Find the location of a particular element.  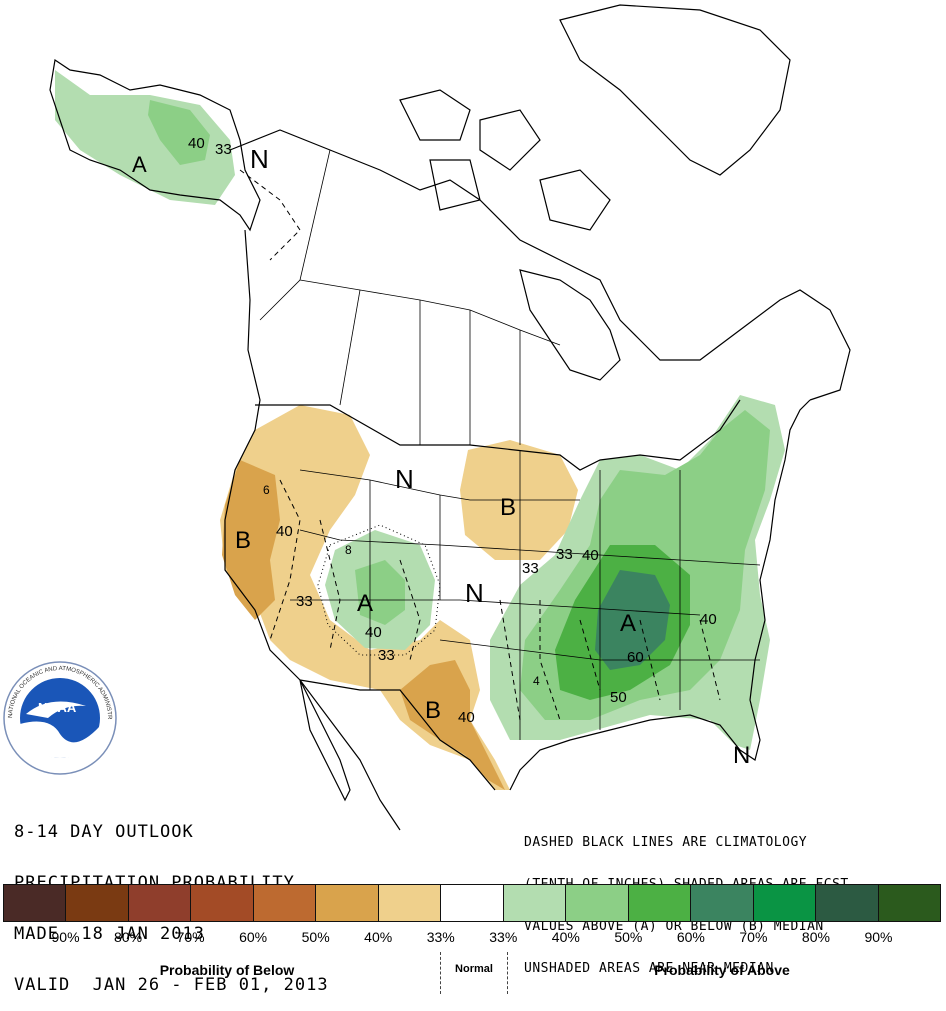

arctic-islands is located at coordinates (505, 160).